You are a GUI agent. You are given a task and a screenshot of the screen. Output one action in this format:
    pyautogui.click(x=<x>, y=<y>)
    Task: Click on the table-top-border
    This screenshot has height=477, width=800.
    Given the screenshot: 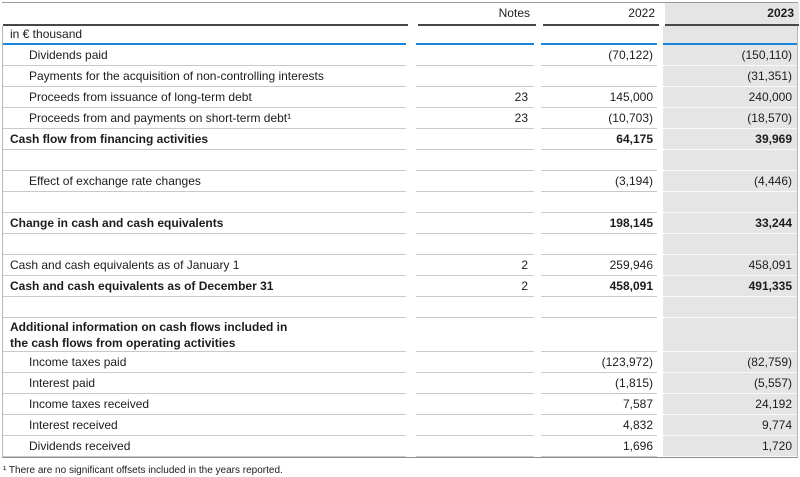 What is the action you would take?
    pyautogui.click(x=400, y=2)
    